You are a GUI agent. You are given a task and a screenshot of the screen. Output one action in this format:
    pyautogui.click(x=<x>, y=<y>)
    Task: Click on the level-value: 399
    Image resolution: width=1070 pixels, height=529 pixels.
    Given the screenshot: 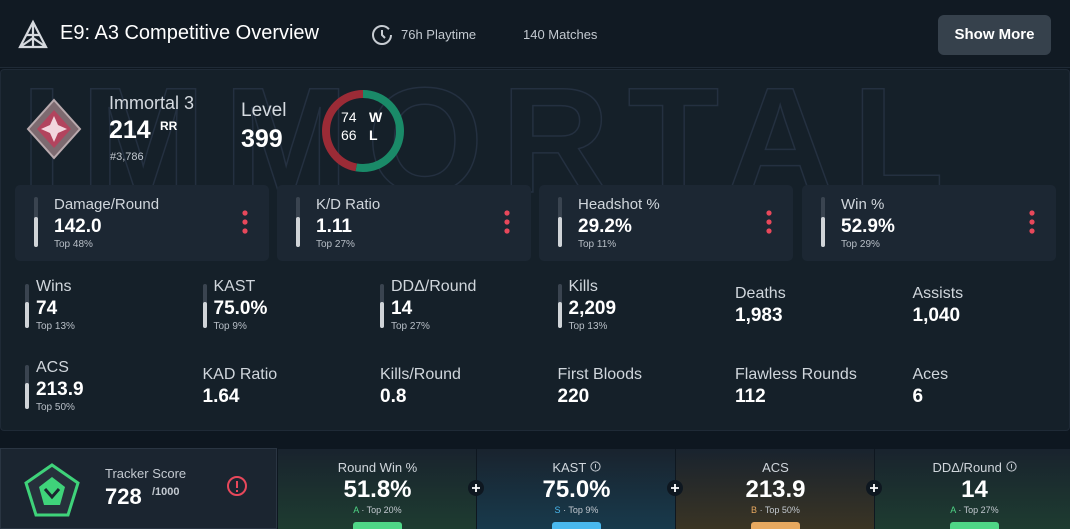 What is the action you would take?
    pyautogui.click(x=262, y=139)
    